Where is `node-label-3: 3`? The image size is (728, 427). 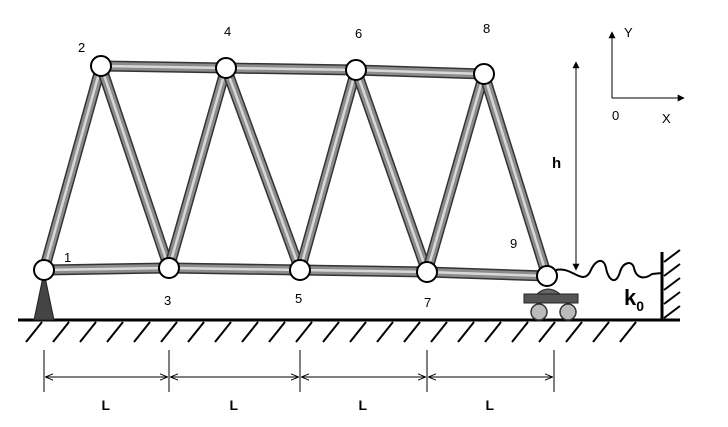
node-label-3: 3 is located at coordinates (167, 300).